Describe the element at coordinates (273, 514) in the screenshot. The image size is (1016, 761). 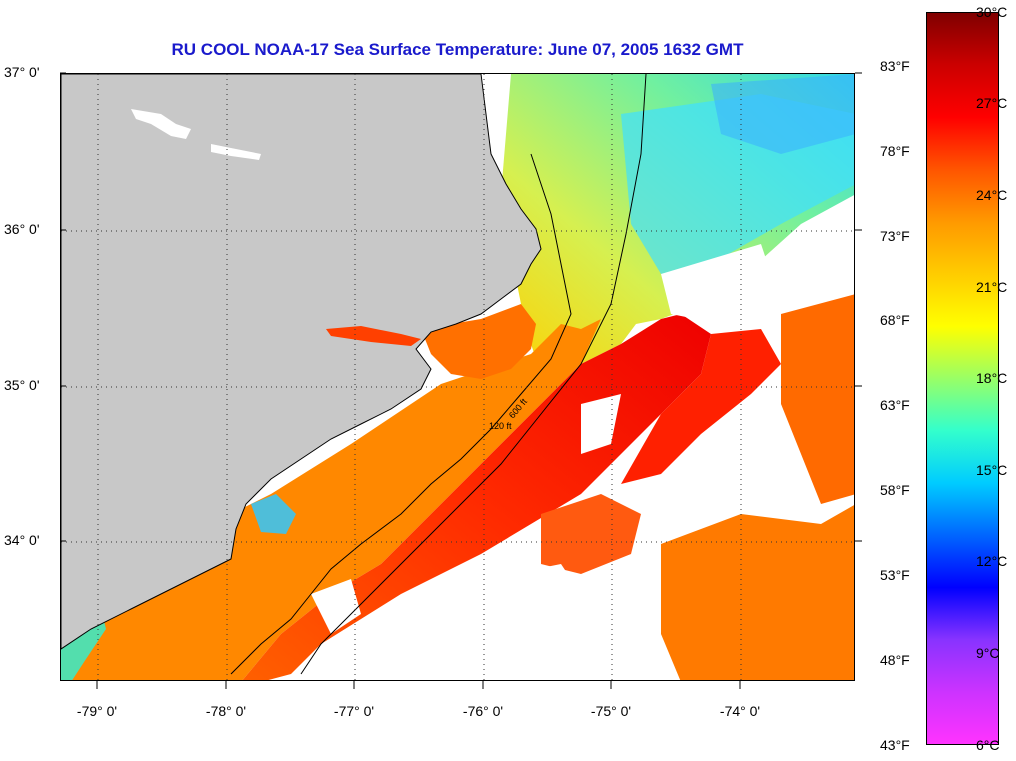
I see `cool-patch-onslow` at that location.